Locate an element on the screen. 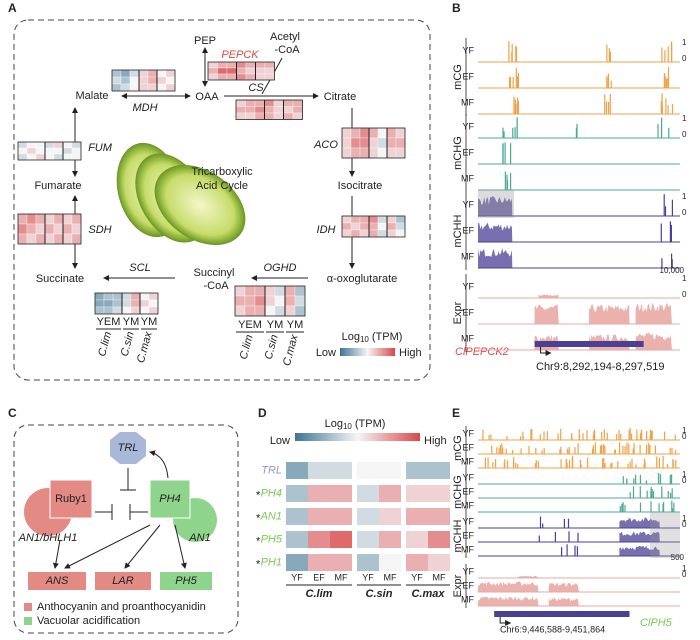 This screenshot has width=700, height=640. species-label: C.lim is located at coordinates (319, 594).